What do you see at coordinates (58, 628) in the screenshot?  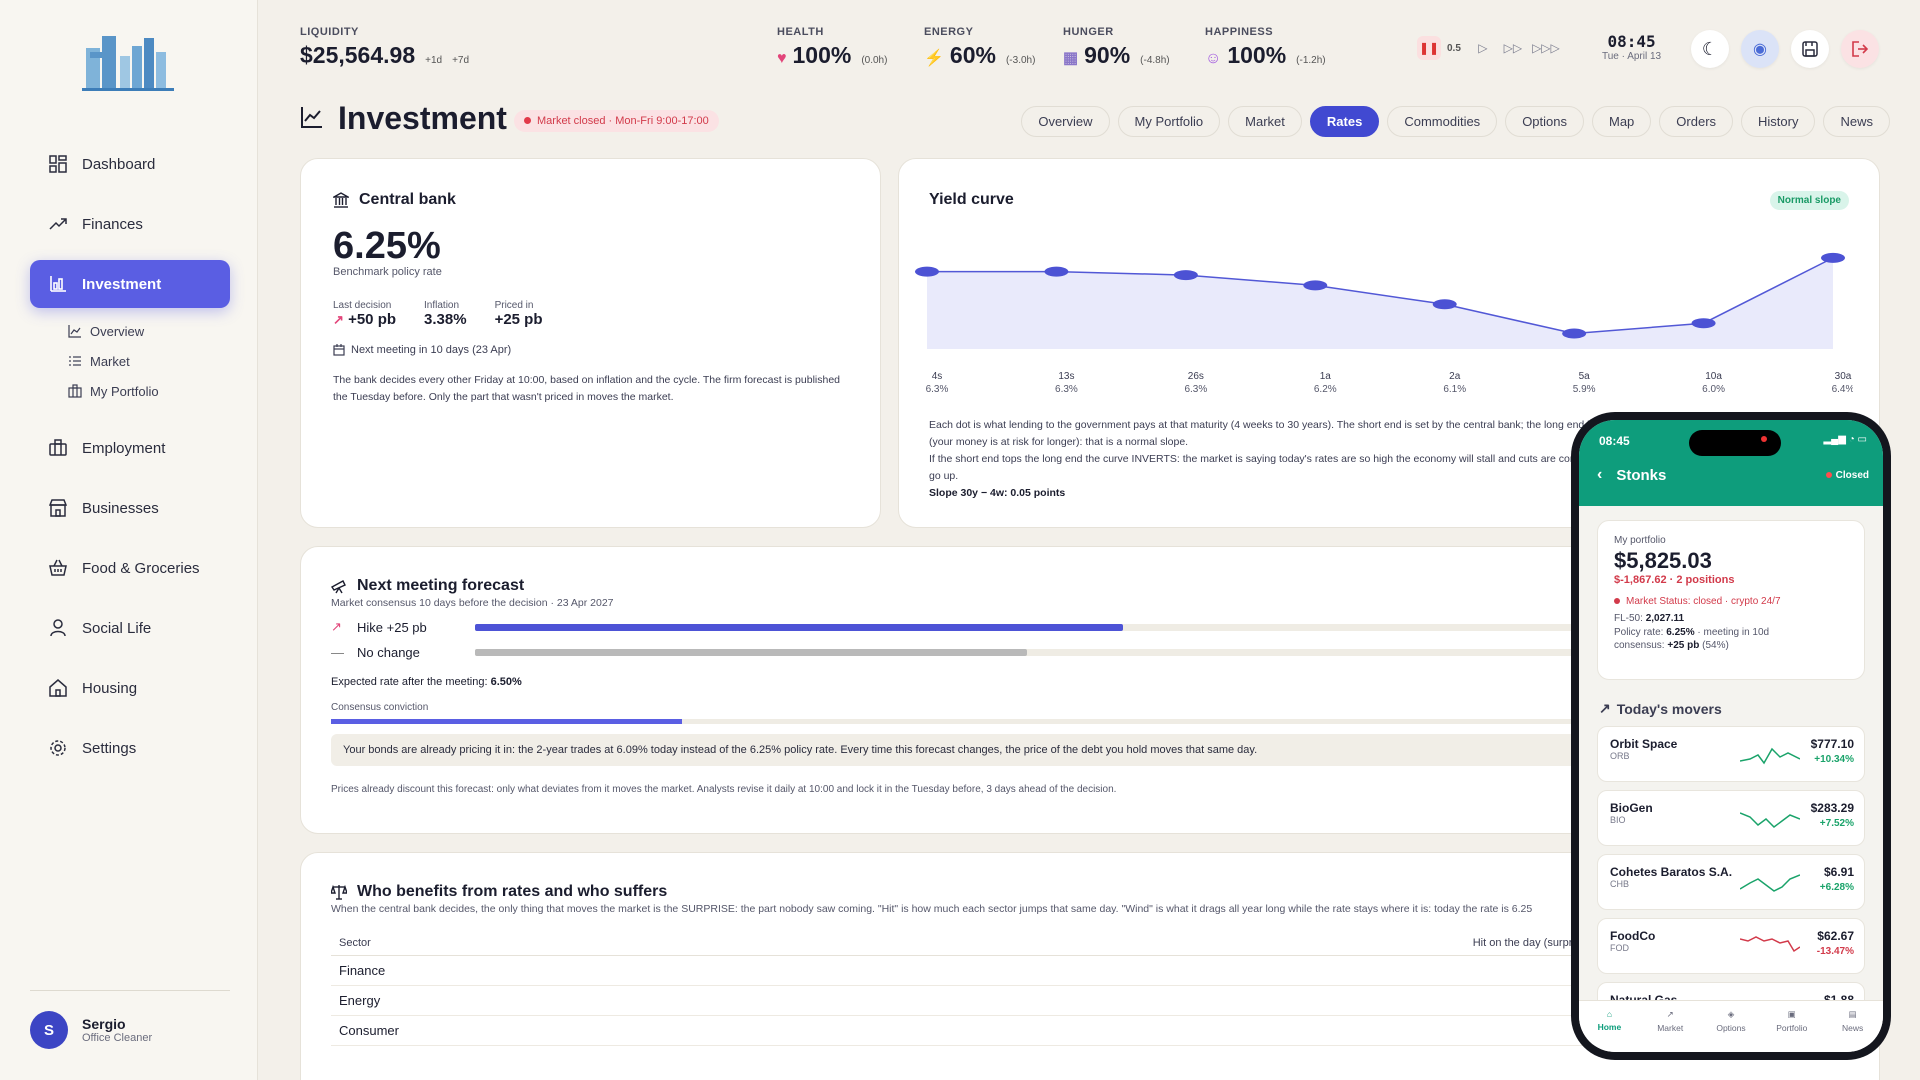 I see `person-icon` at bounding box center [58, 628].